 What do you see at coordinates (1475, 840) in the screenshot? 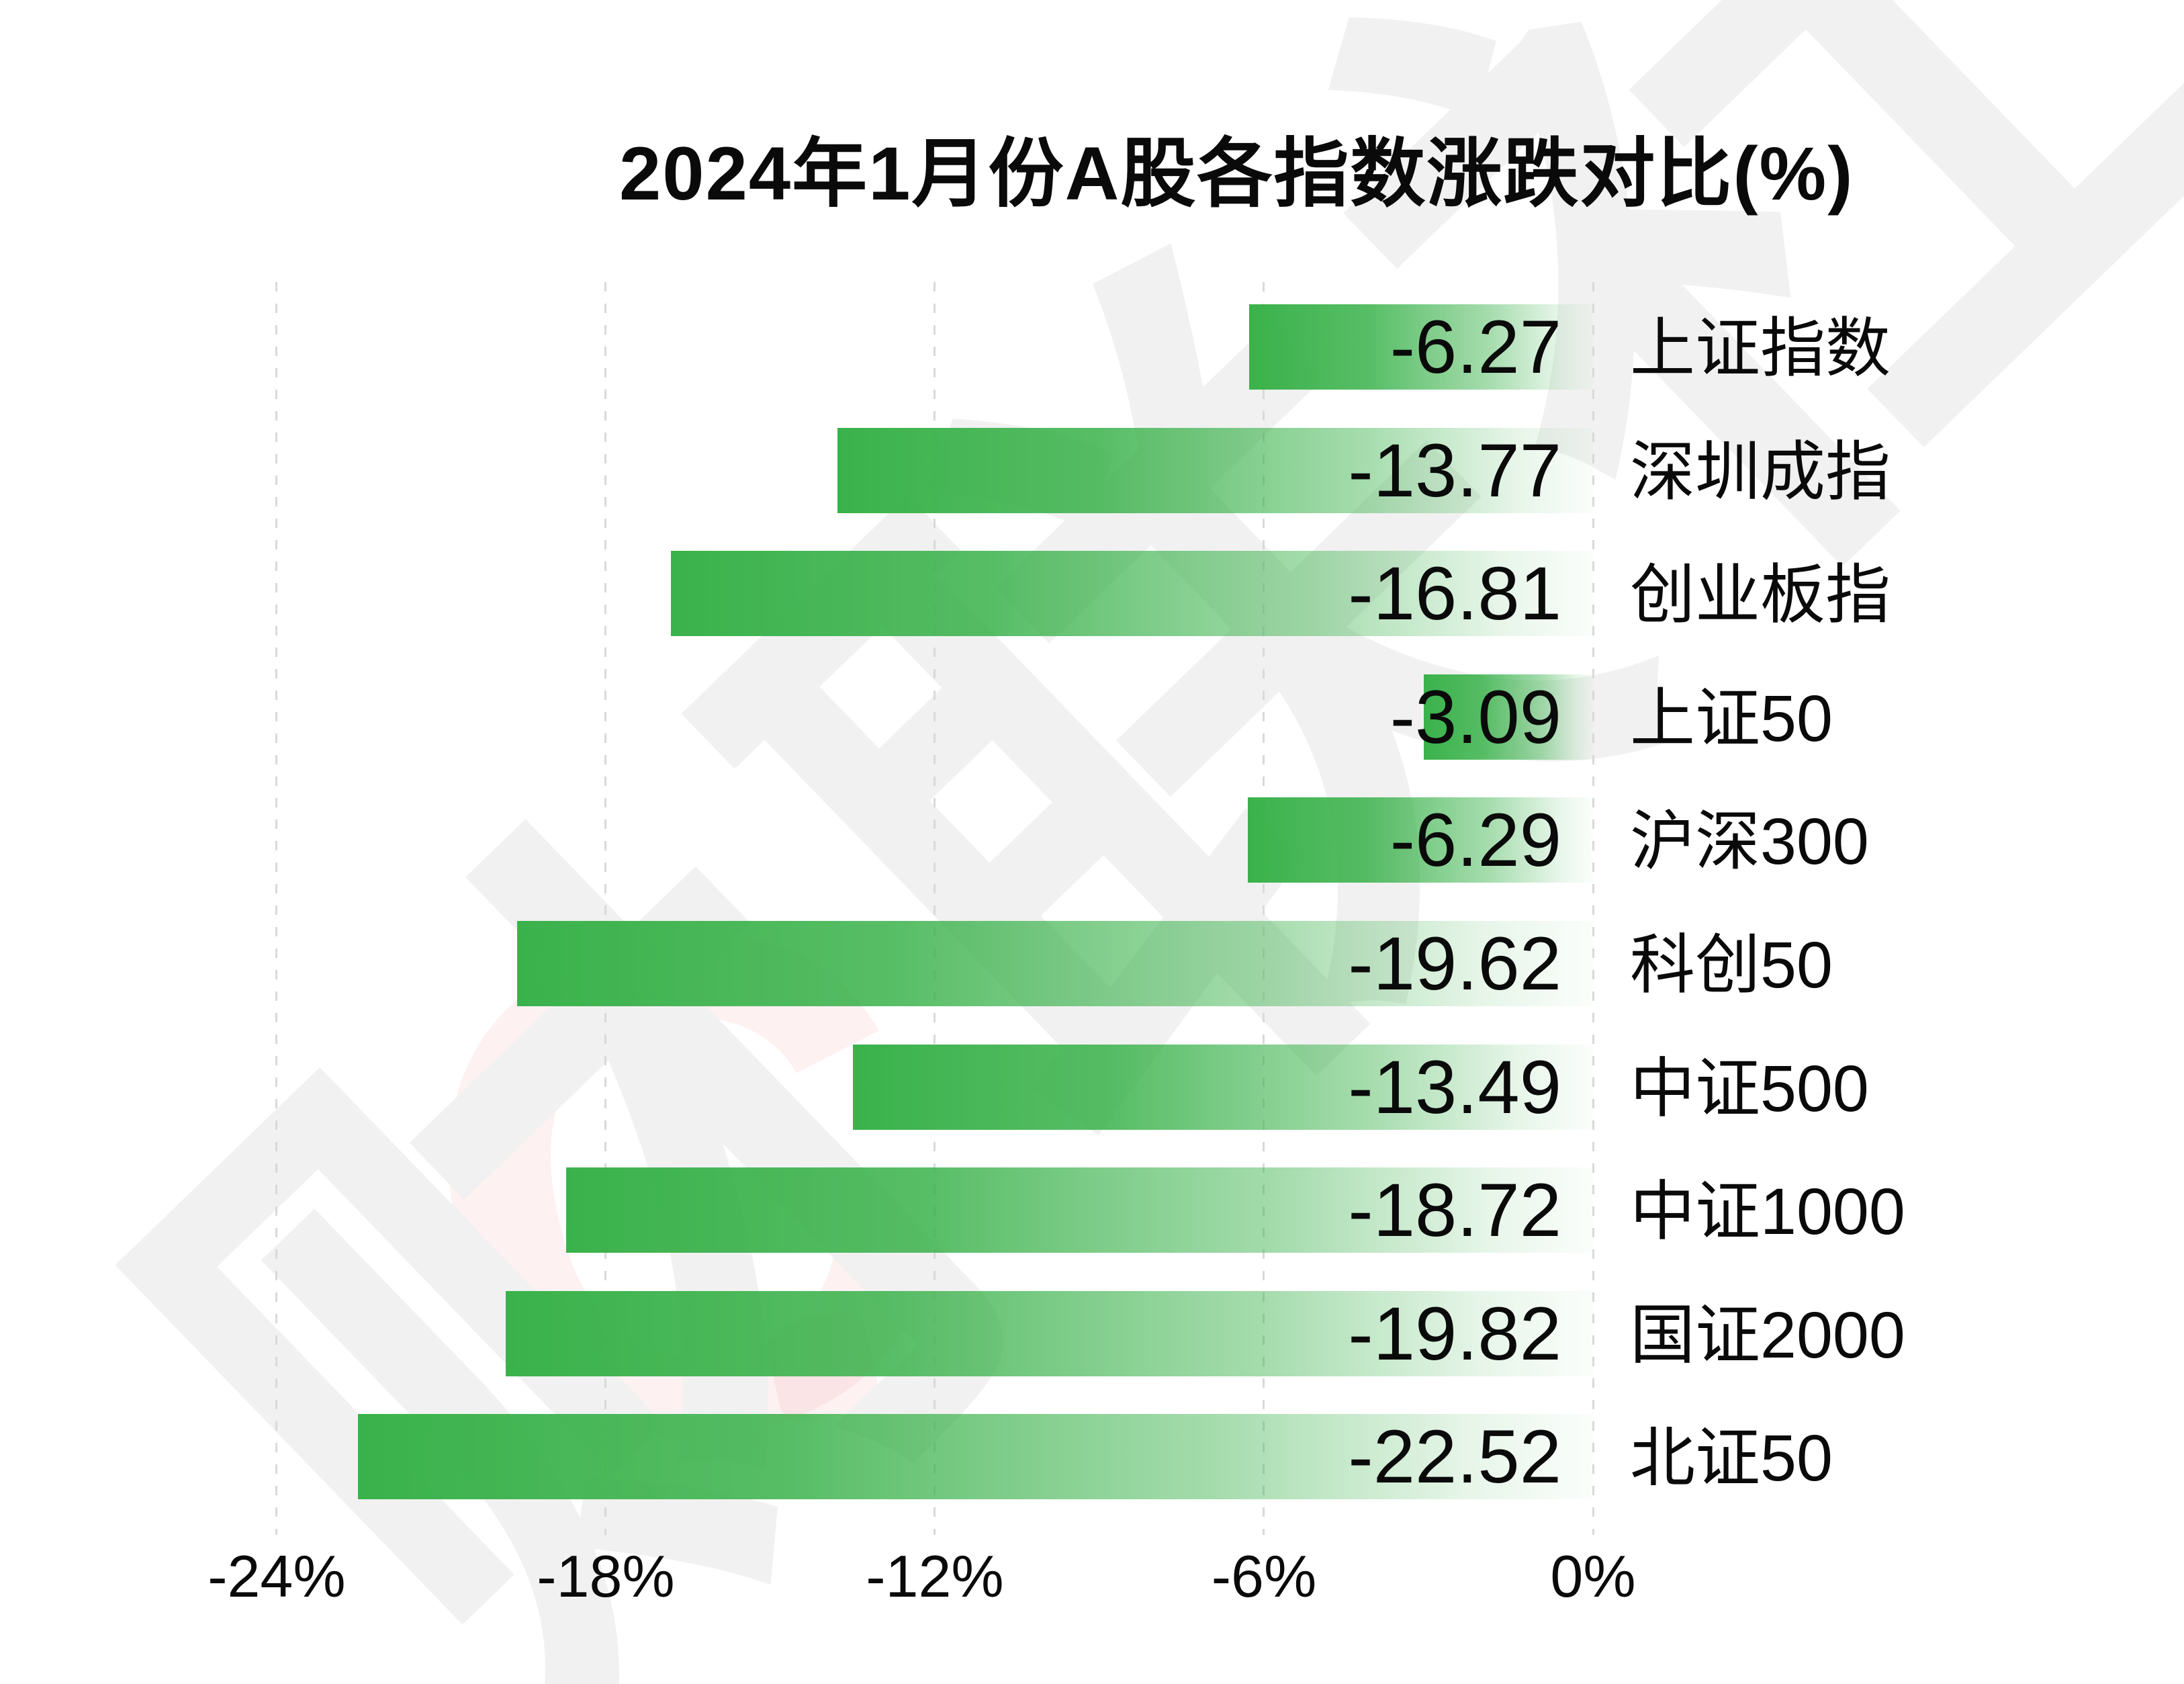
I see `bar-value-label: -6.29` at bounding box center [1475, 840].